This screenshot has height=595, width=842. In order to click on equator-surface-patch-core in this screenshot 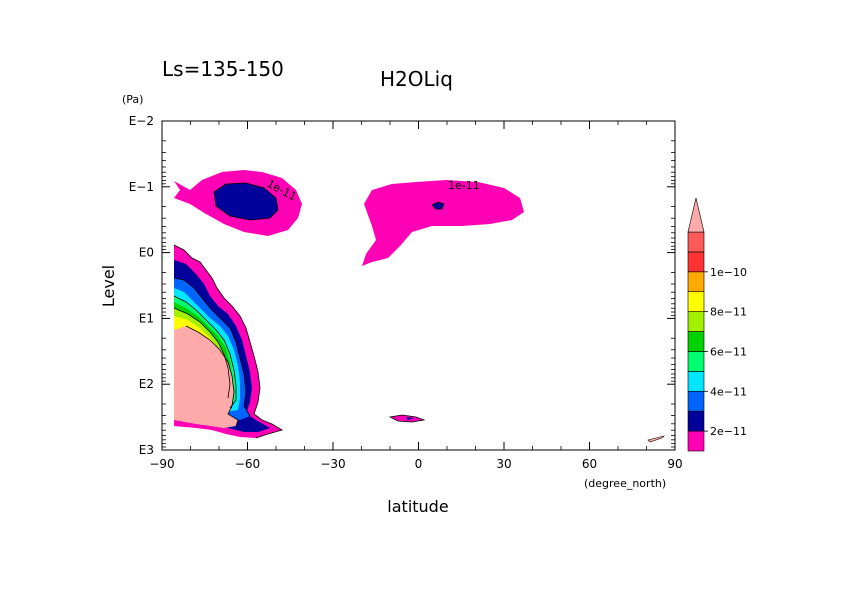, I will do `click(410, 418)`.